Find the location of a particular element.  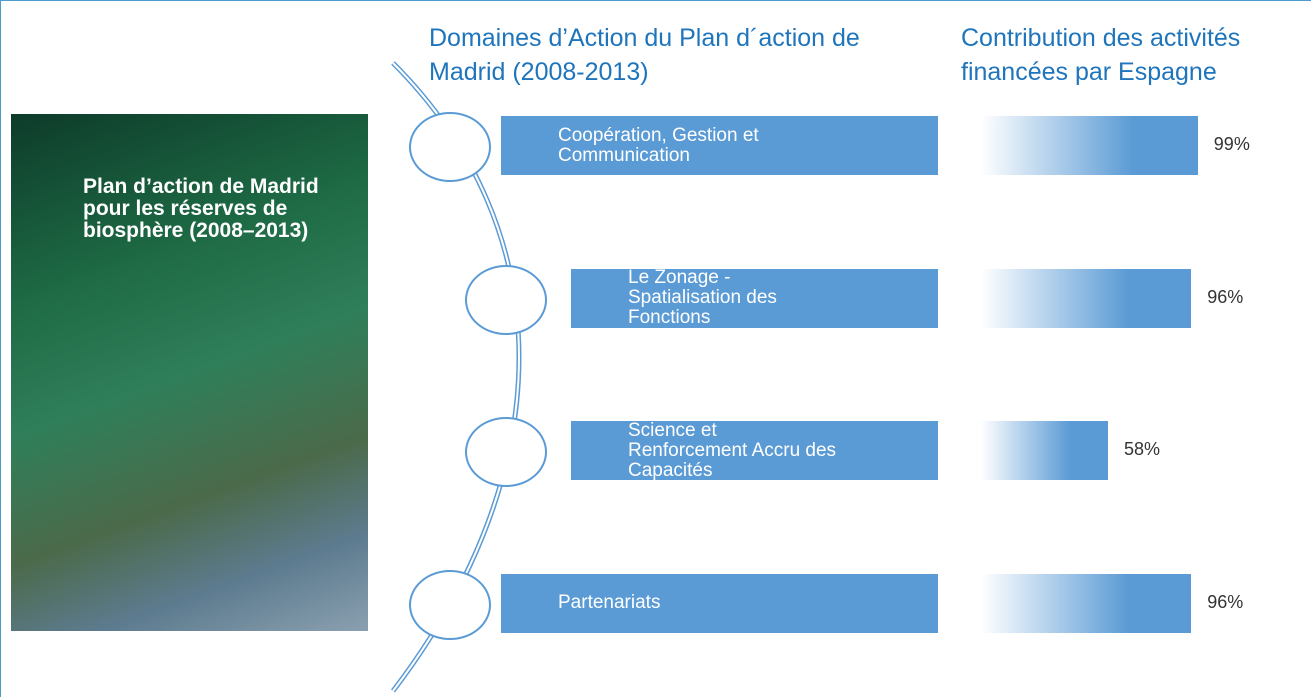

category-box: Coopération, Gestion et Communication is located at coordinates (719, 145).